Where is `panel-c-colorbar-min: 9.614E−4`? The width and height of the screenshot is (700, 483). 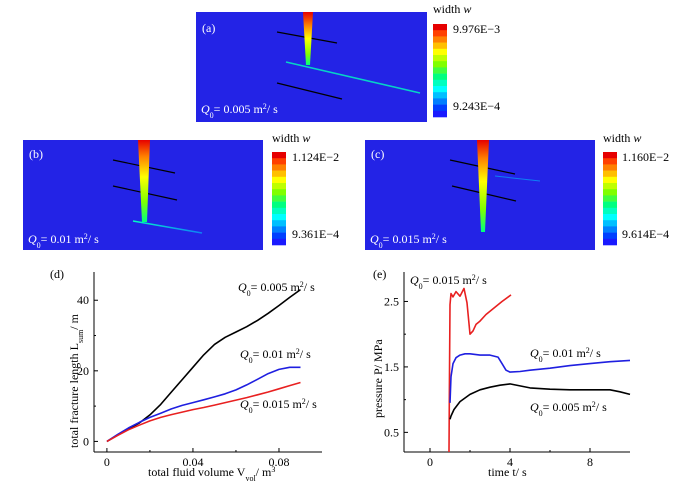 panel-c-colorbar-min: 9.614E−4 is located at coordinates (645, 234).